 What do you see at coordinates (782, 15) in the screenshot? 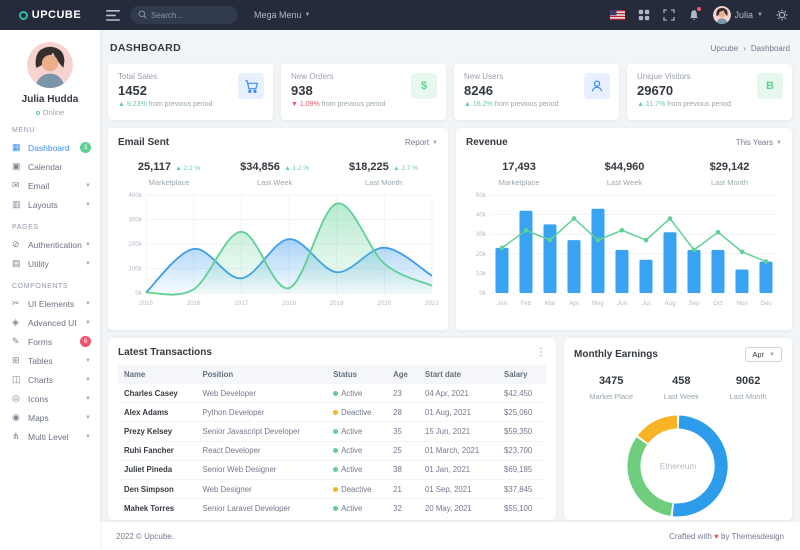
I see `settings-gear-icon` at bounding box center [782, 15].